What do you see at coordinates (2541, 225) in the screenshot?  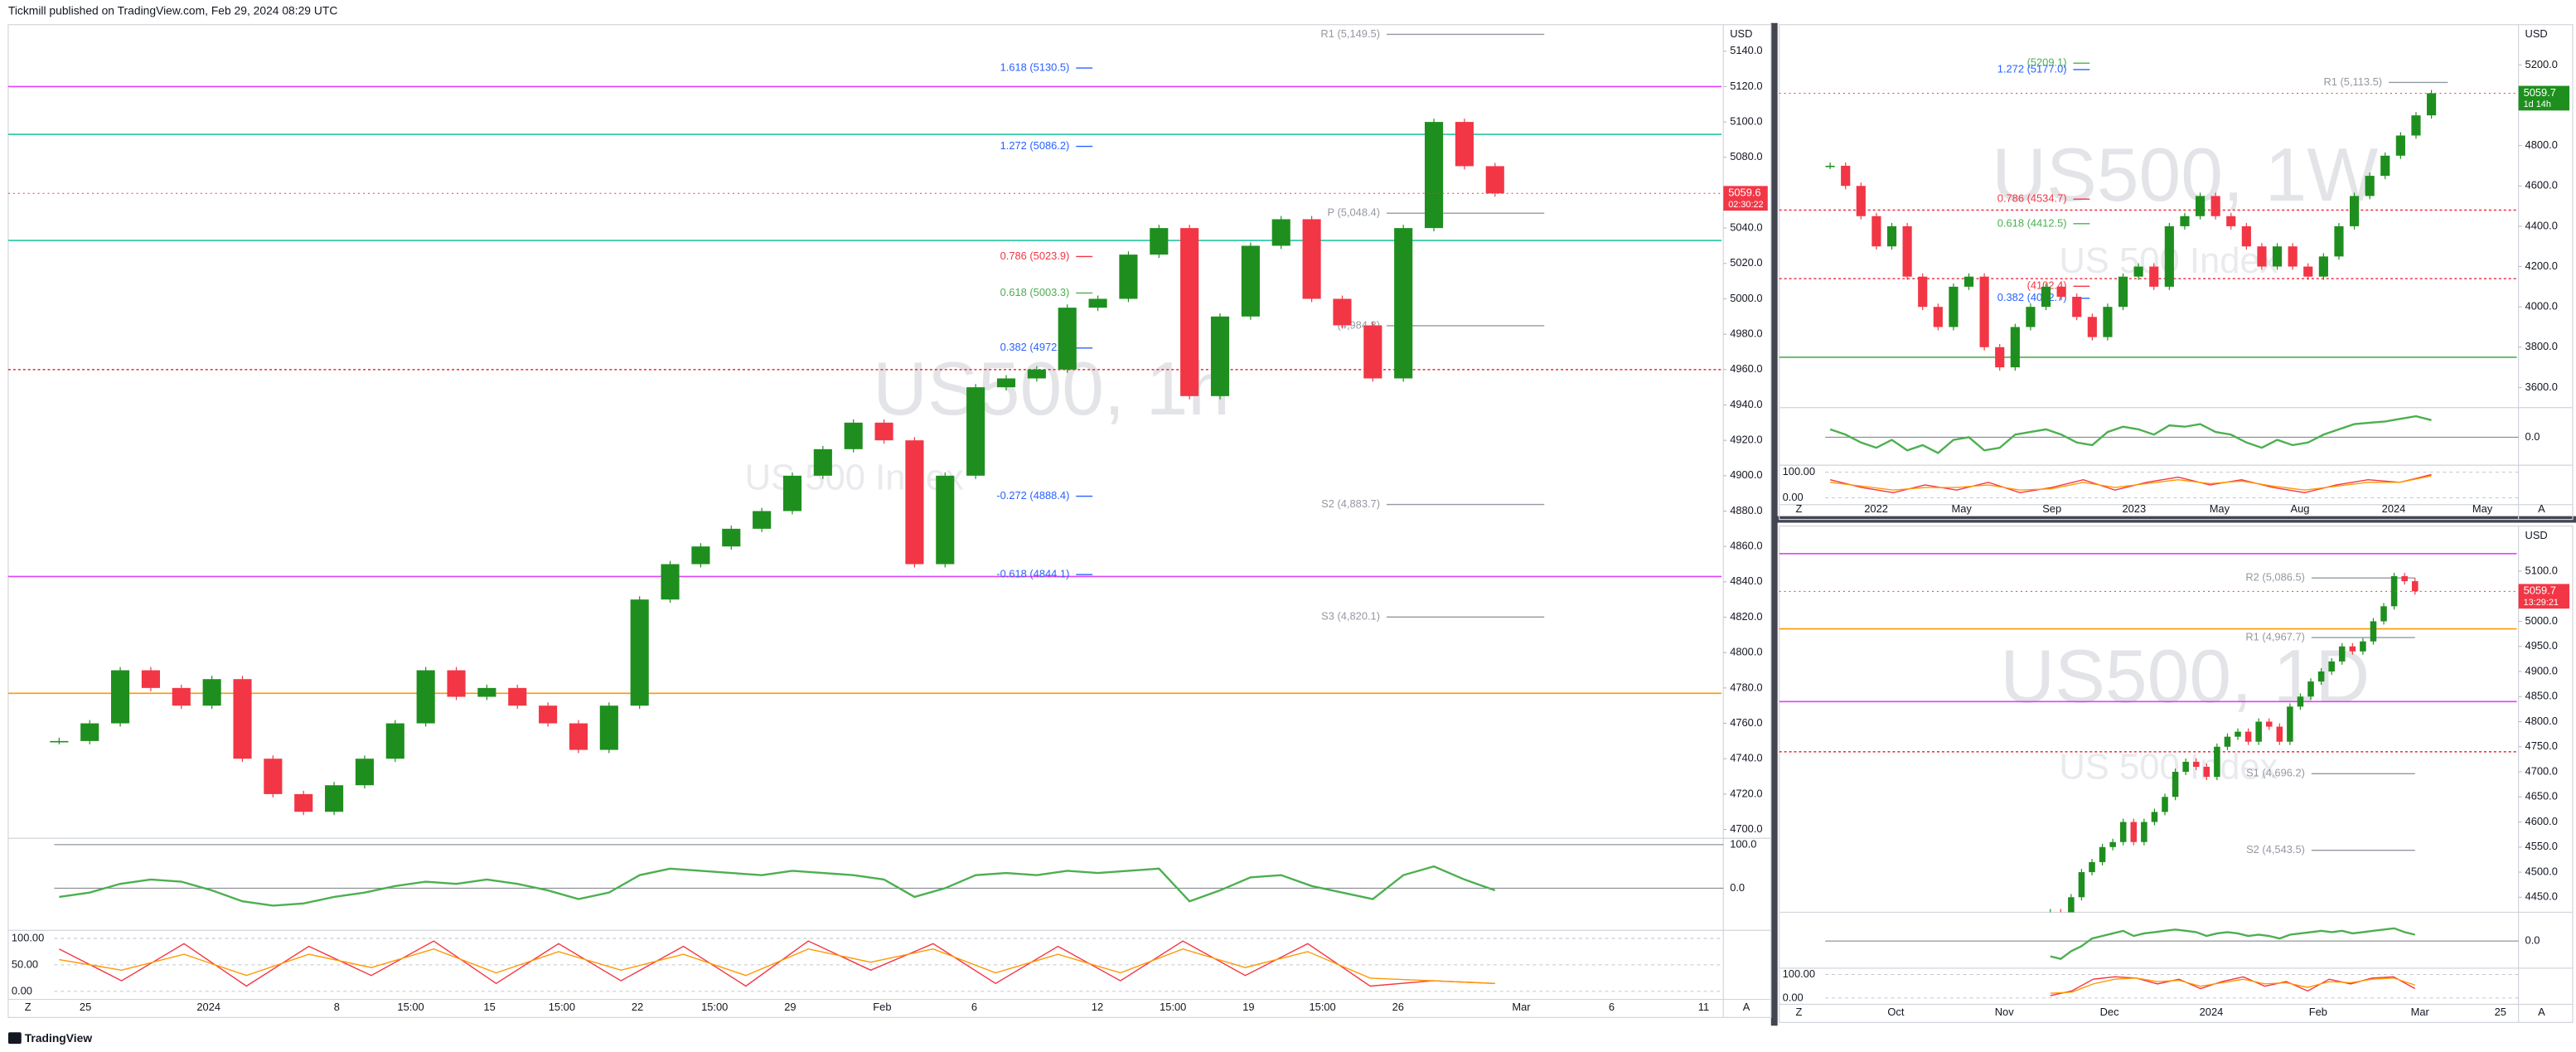 I see `y-tick-label: 4400.0` at bounding box center [2541, 225].